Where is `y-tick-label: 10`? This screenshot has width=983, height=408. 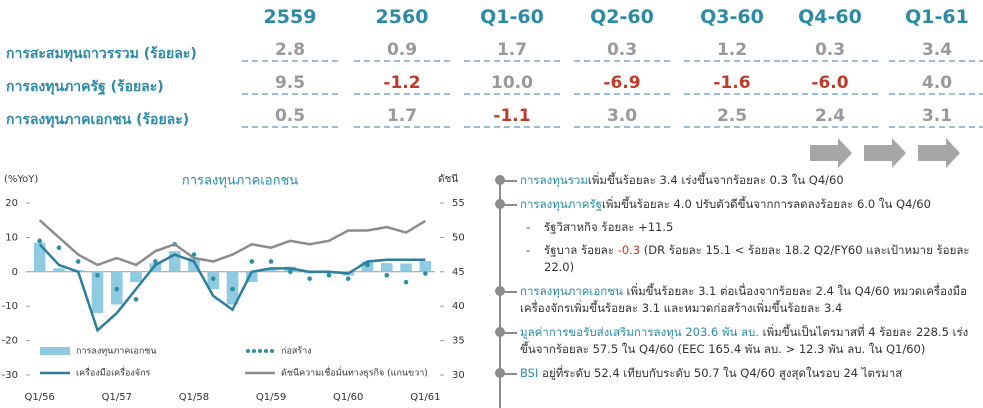 y-tick-label: 10 is located at coordinates (11, 237).